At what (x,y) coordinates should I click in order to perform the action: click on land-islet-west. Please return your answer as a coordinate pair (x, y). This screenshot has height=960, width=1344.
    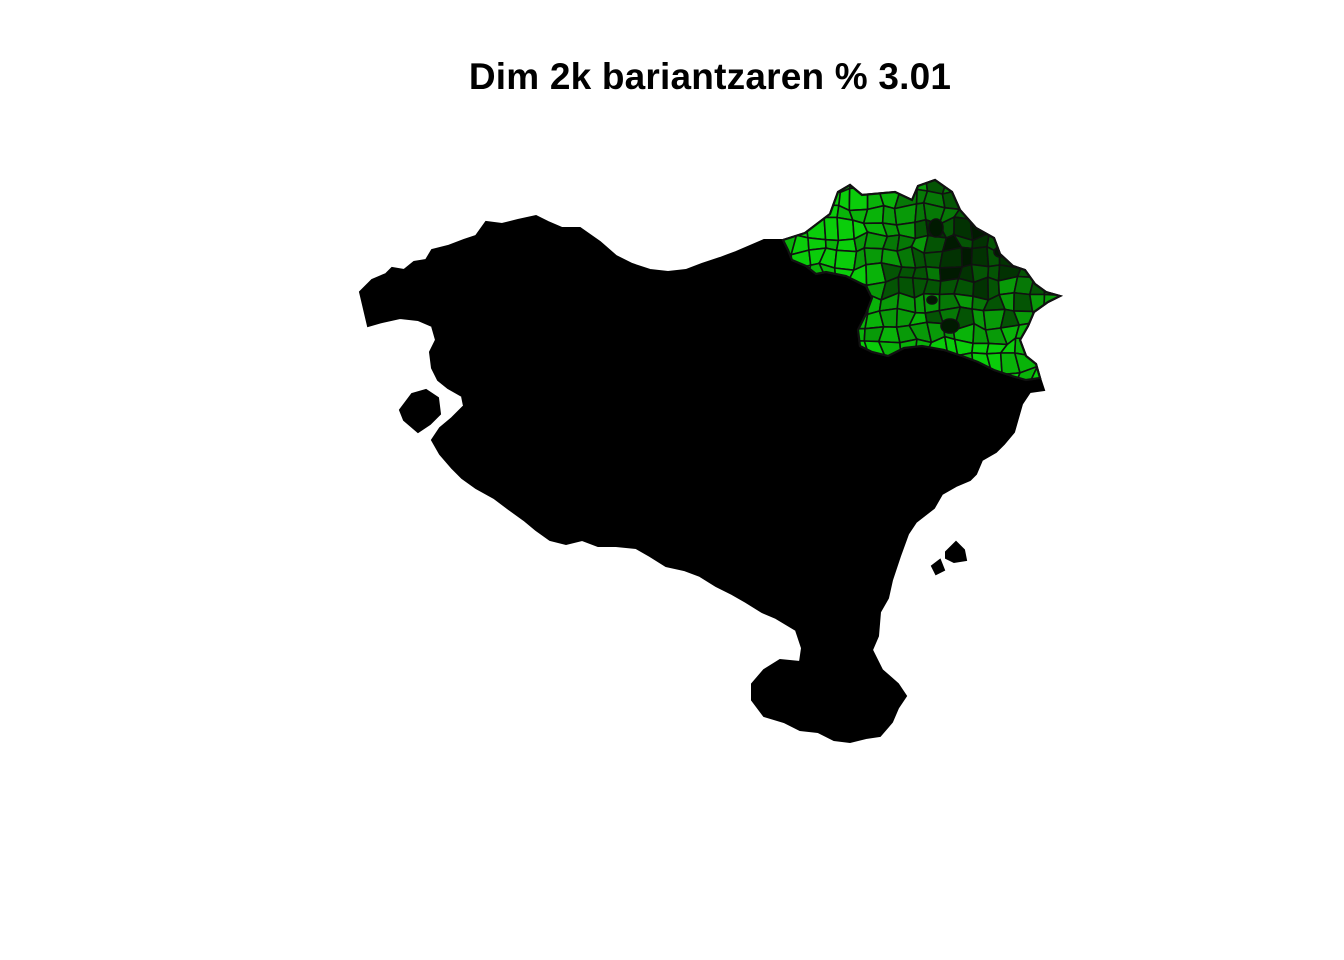
    Looking at the image, I should click on (420, 411).